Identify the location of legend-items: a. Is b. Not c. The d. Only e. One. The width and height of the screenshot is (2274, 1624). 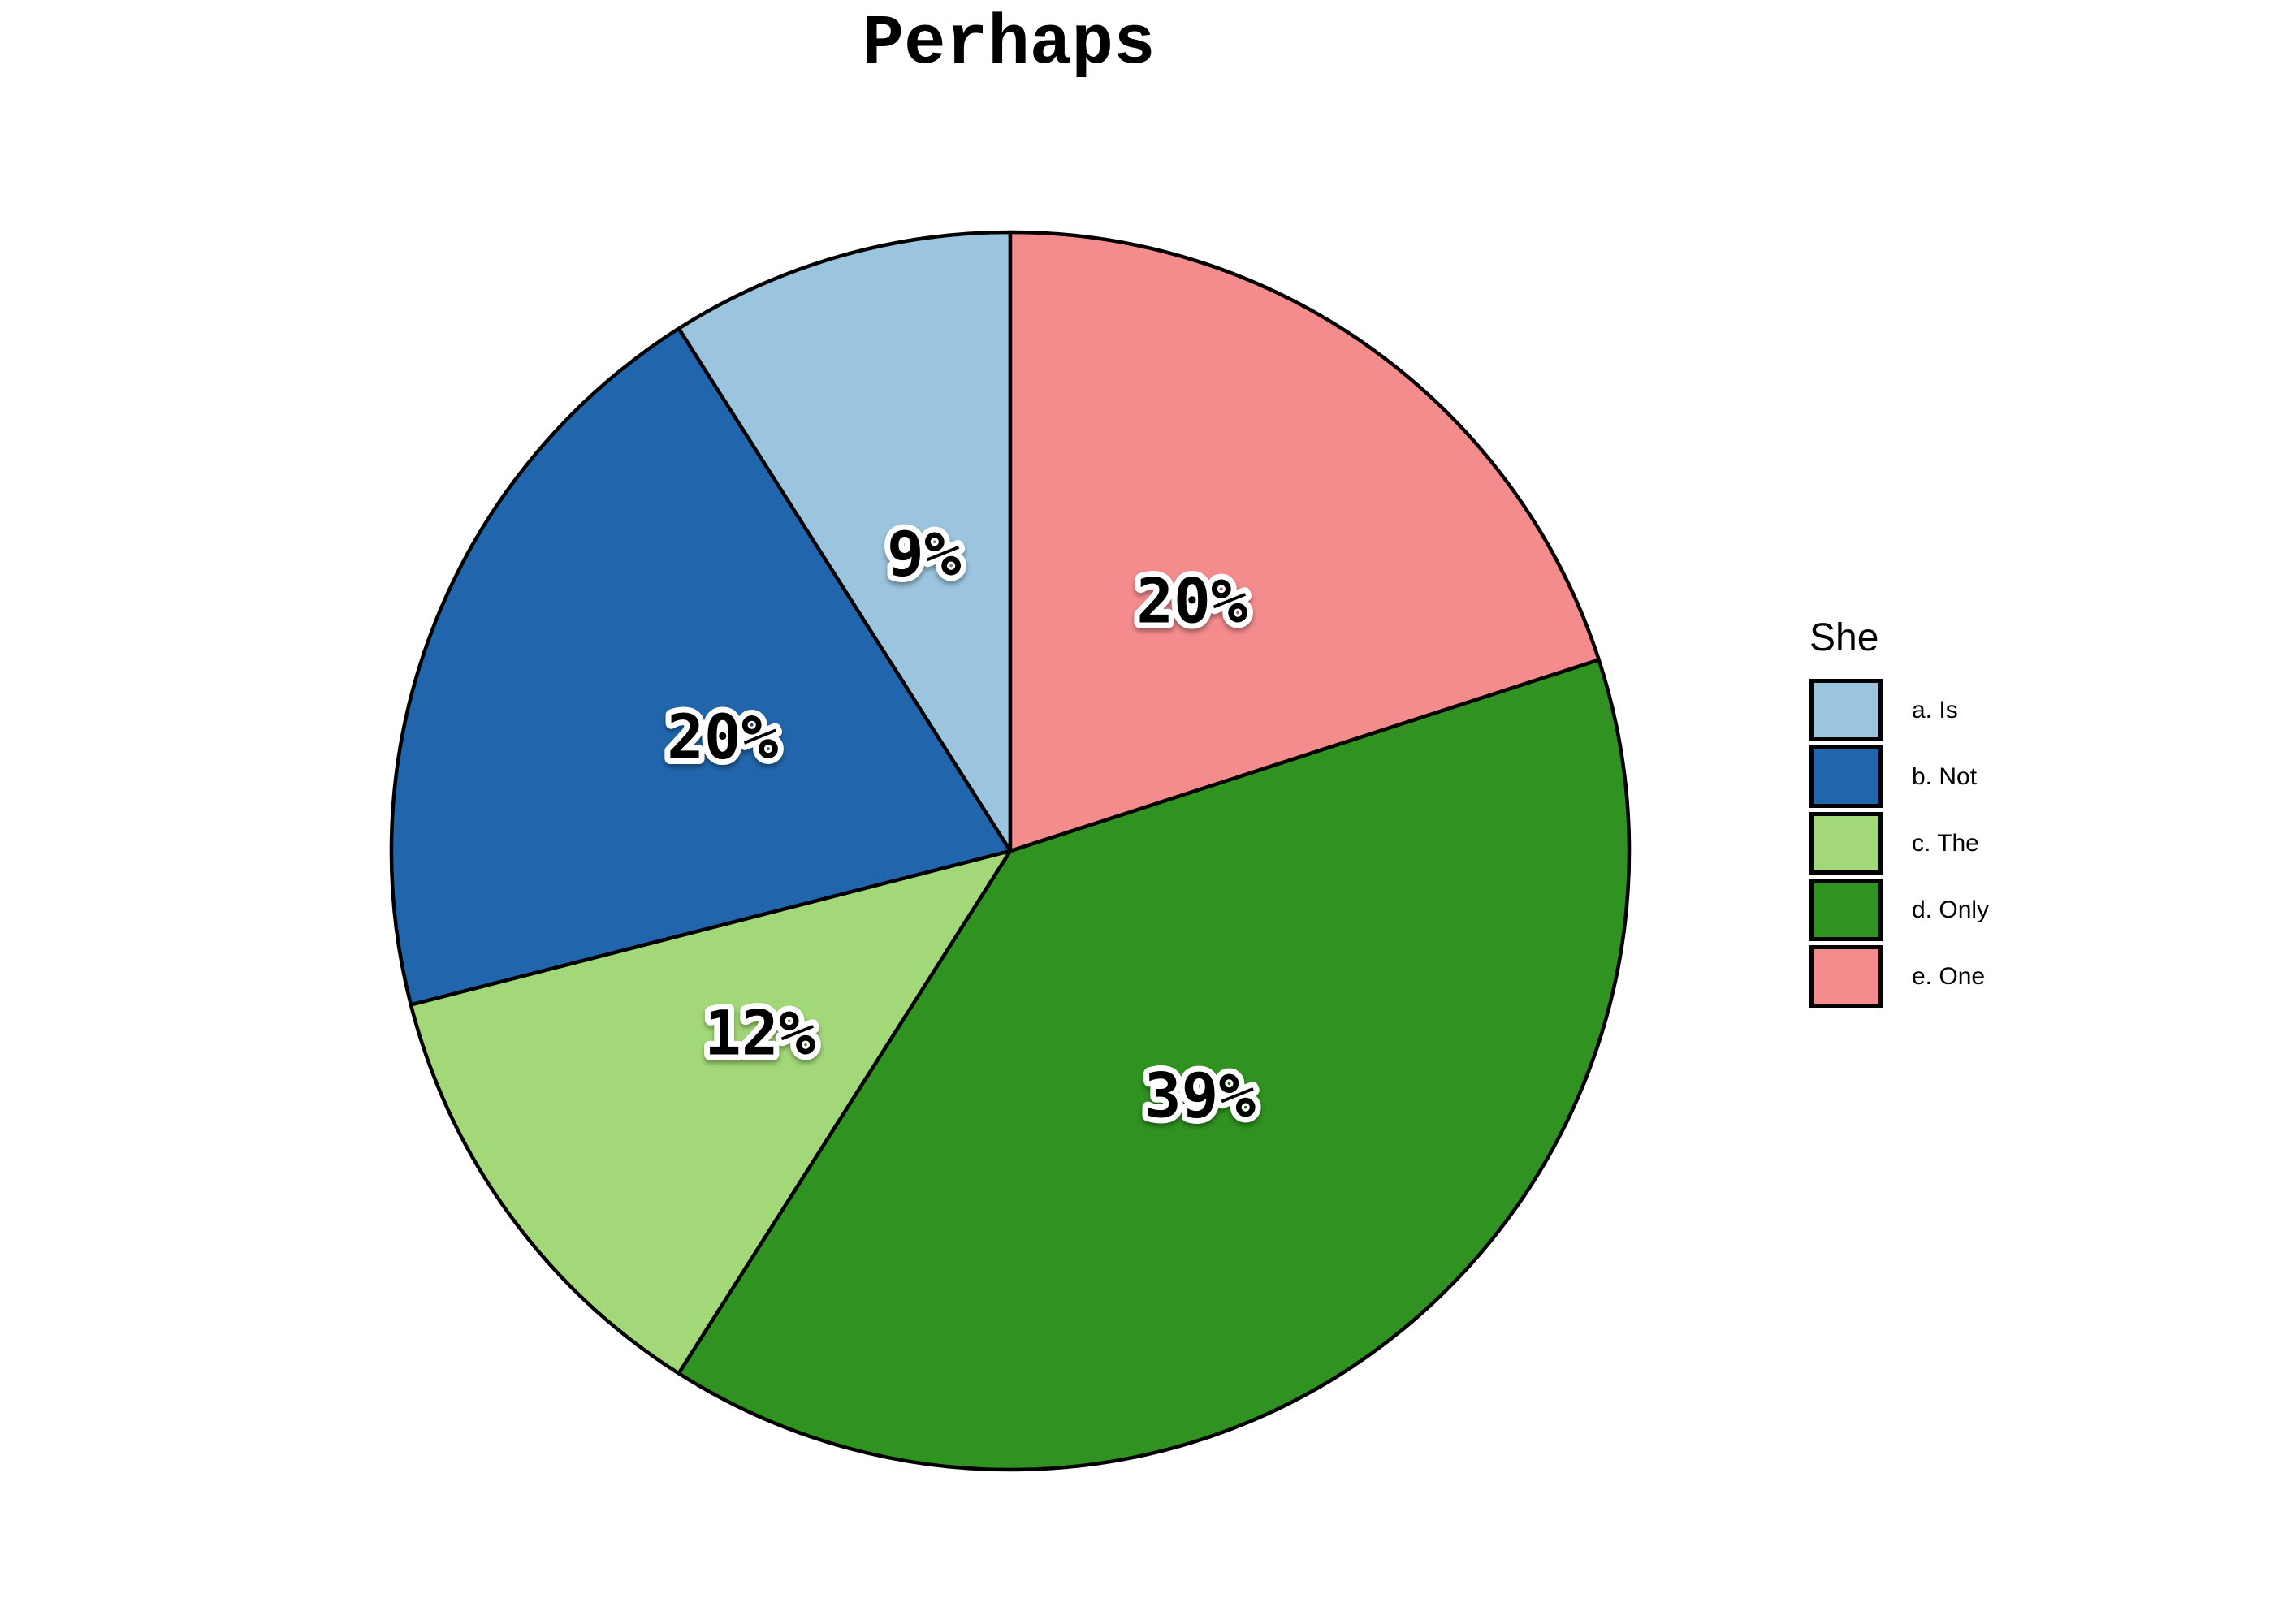
(1899, 843).